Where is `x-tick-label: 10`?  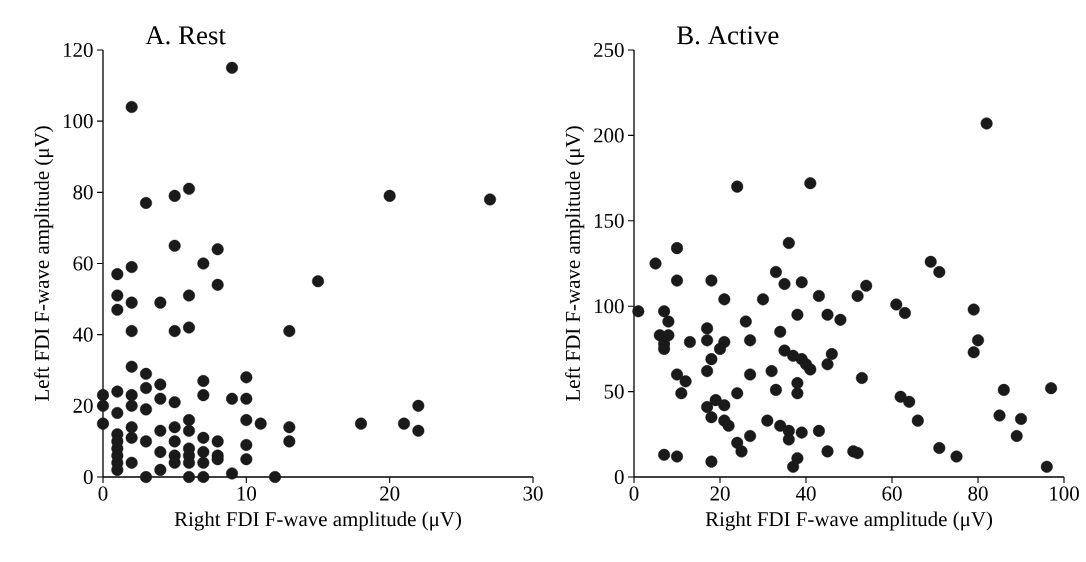 x-tick-label: 10 is located at coordinates (247, 493).